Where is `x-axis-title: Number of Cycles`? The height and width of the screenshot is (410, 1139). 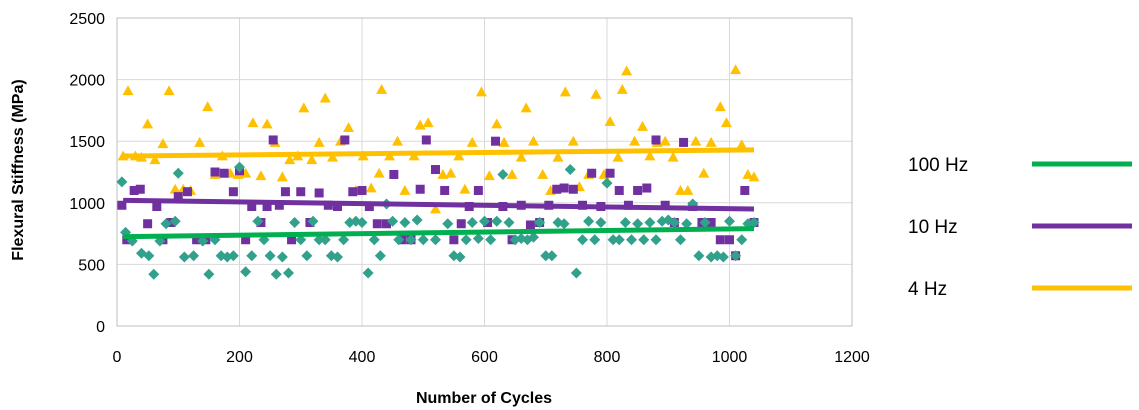 x-axis-title: Number of Cycles is located at coordinates (484, 398).